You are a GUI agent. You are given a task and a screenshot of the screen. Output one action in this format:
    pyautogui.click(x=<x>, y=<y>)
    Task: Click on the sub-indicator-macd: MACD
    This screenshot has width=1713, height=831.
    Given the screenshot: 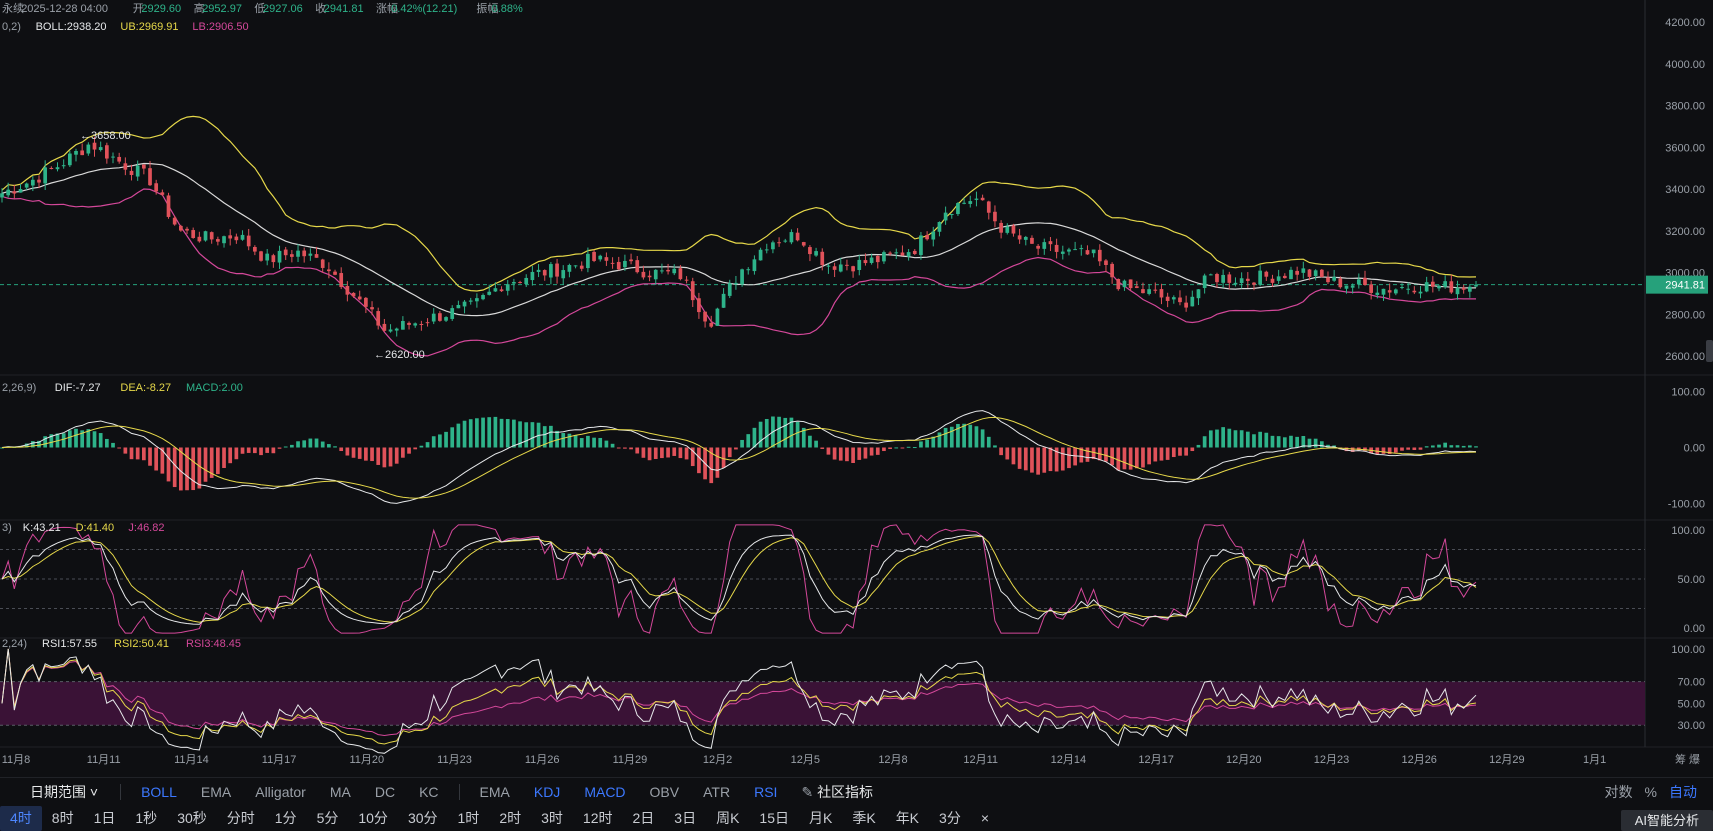 What is the action you would take?
    pyautogui.click(x=605, y=792)
    